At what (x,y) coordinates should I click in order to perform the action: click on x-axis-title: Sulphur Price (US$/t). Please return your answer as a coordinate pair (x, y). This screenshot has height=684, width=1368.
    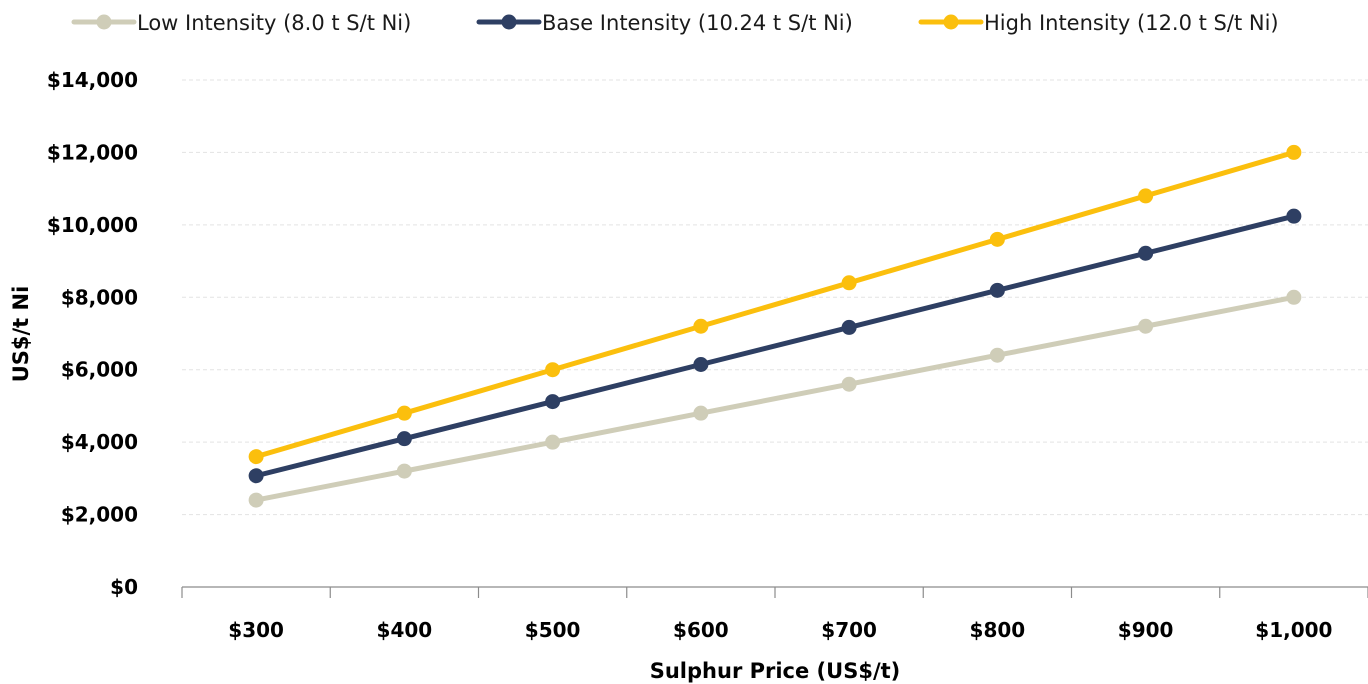
    Looking at the image, I should click on (775, 671).